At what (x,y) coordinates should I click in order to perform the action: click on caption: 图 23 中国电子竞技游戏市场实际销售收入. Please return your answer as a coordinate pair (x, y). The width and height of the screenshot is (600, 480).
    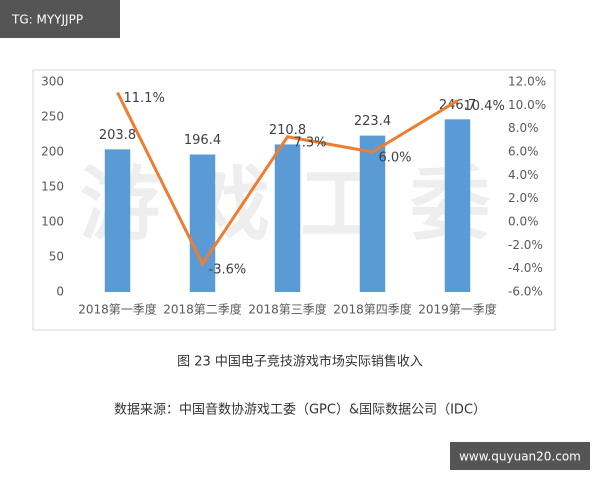
    Looking at the image, I should click on (300, 362).